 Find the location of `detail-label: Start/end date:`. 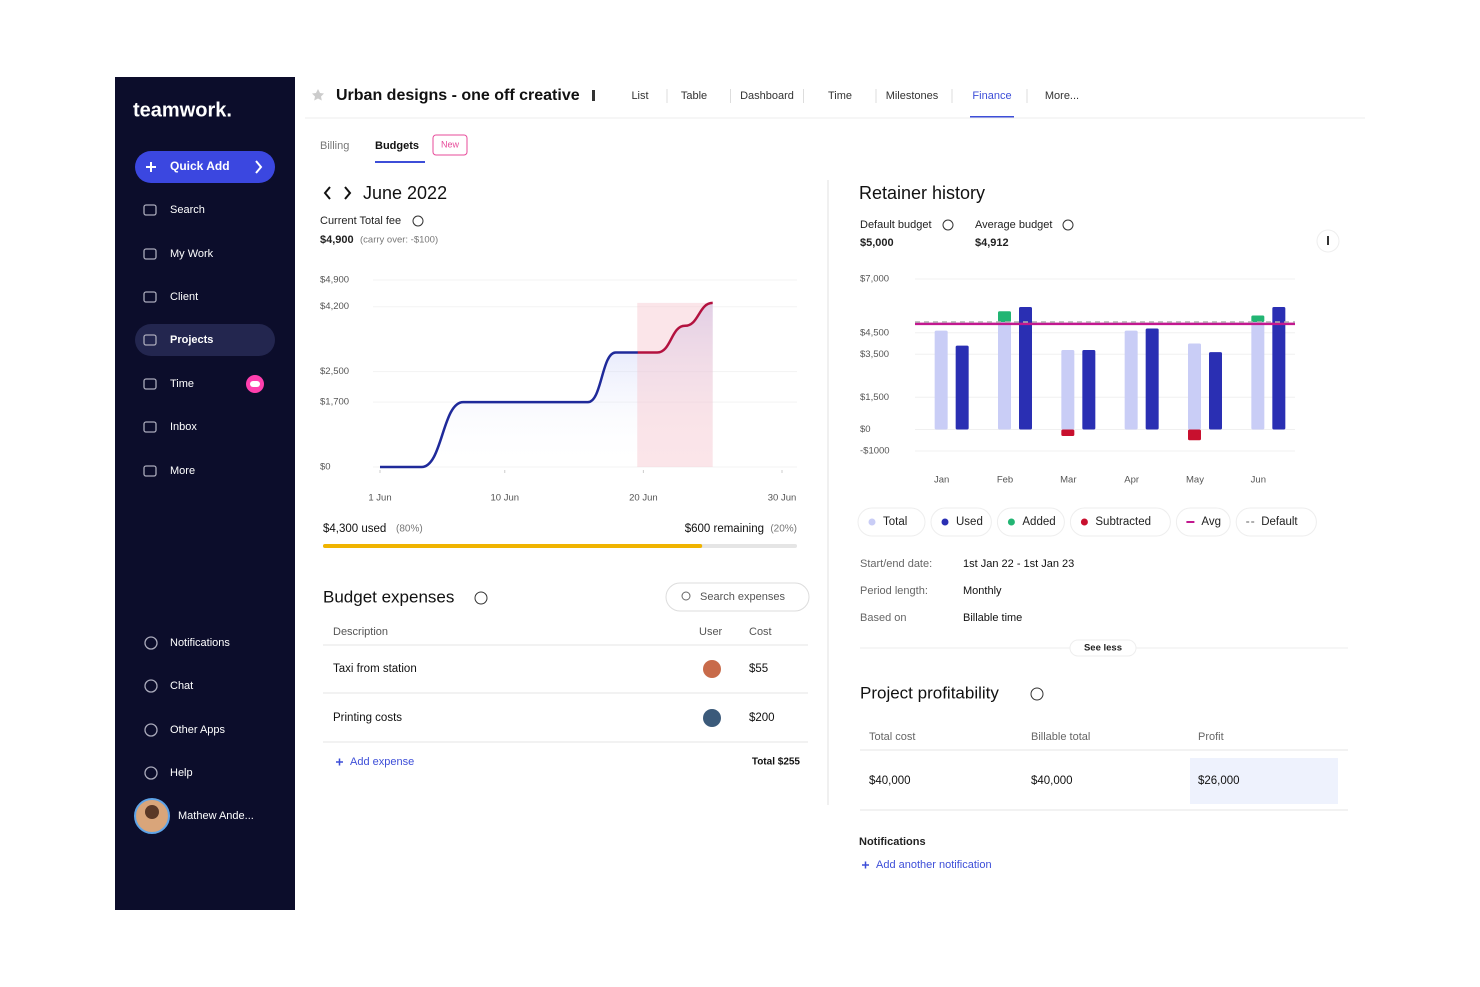

detail-label: Start/end date: is located at coordinates (896, 564).